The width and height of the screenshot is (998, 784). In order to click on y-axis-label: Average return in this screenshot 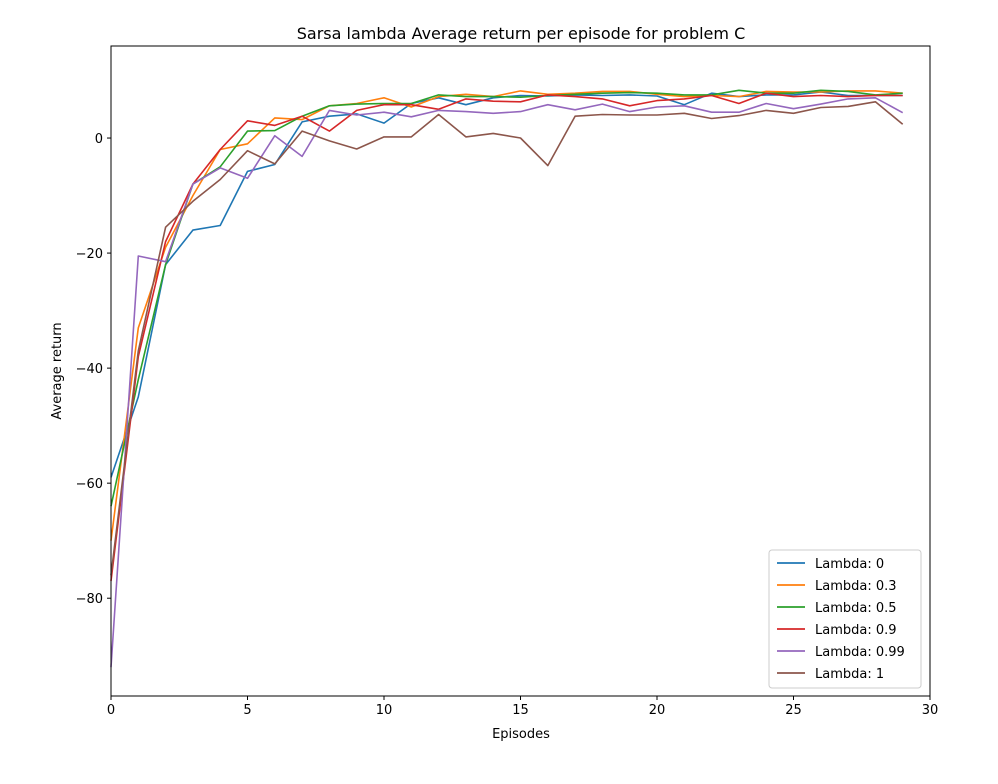, I will do `click(57, 370)`.